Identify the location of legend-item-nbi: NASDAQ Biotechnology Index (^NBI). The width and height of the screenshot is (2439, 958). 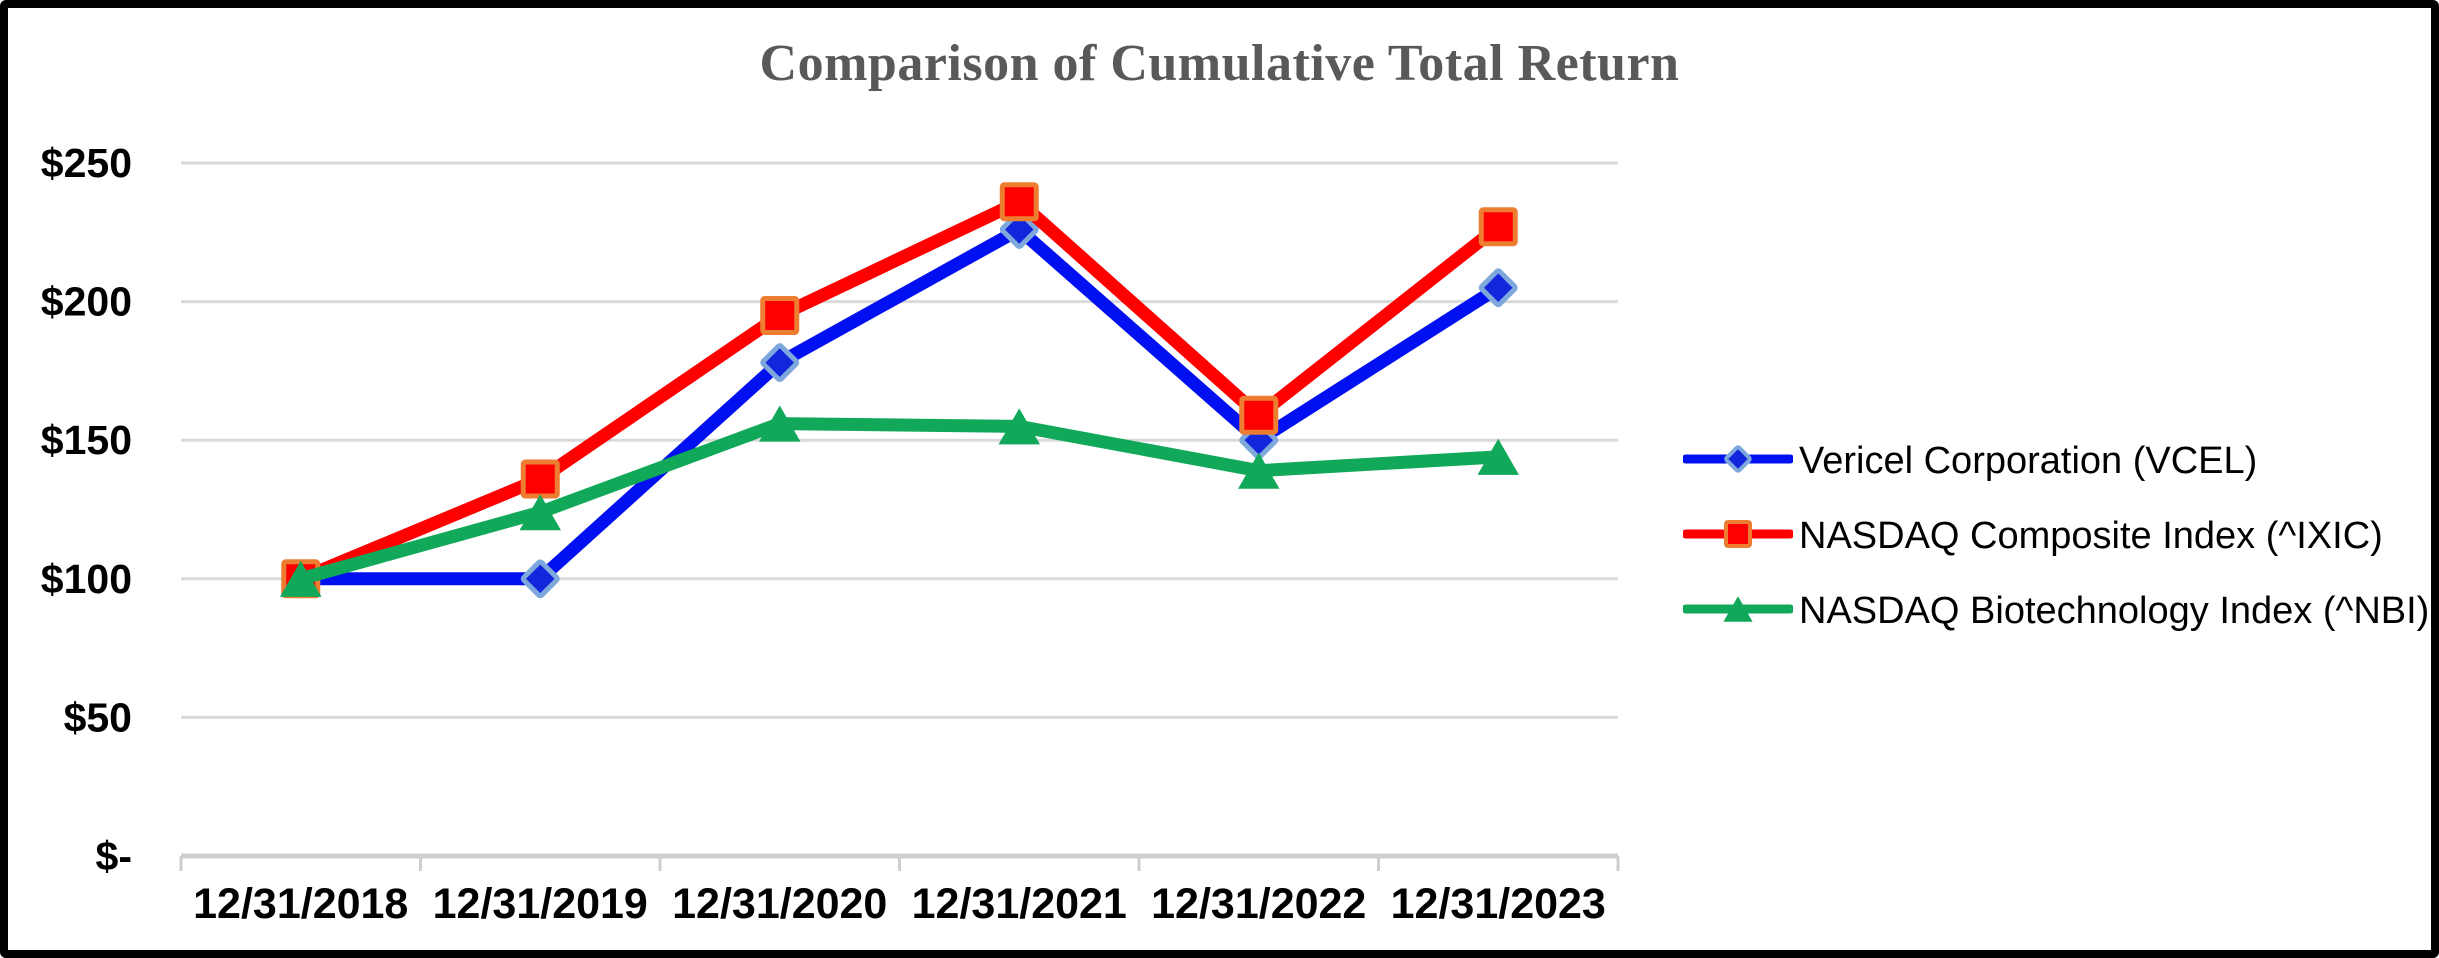
(2055, 611).